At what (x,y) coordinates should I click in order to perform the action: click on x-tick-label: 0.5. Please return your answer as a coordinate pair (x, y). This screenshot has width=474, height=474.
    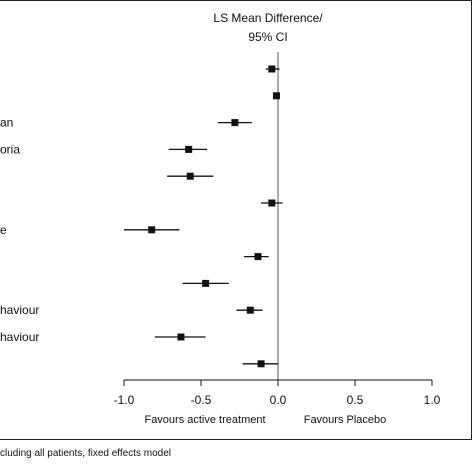
    Looking at the image, I should click on (355, 400).